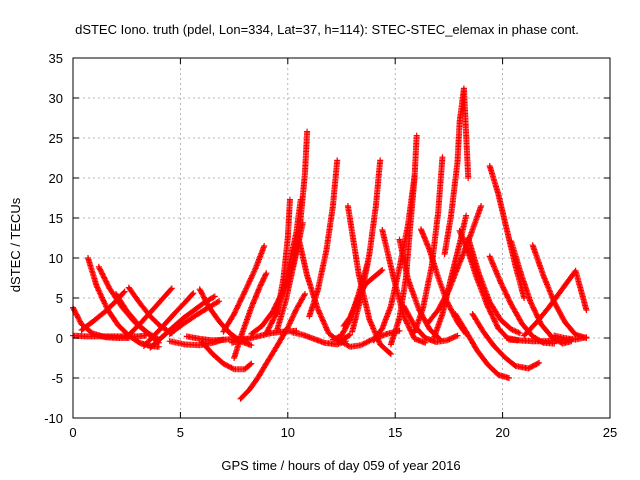 The image size is (640, 480). I want to click on y-tick-label: 20, so click(56, 178).